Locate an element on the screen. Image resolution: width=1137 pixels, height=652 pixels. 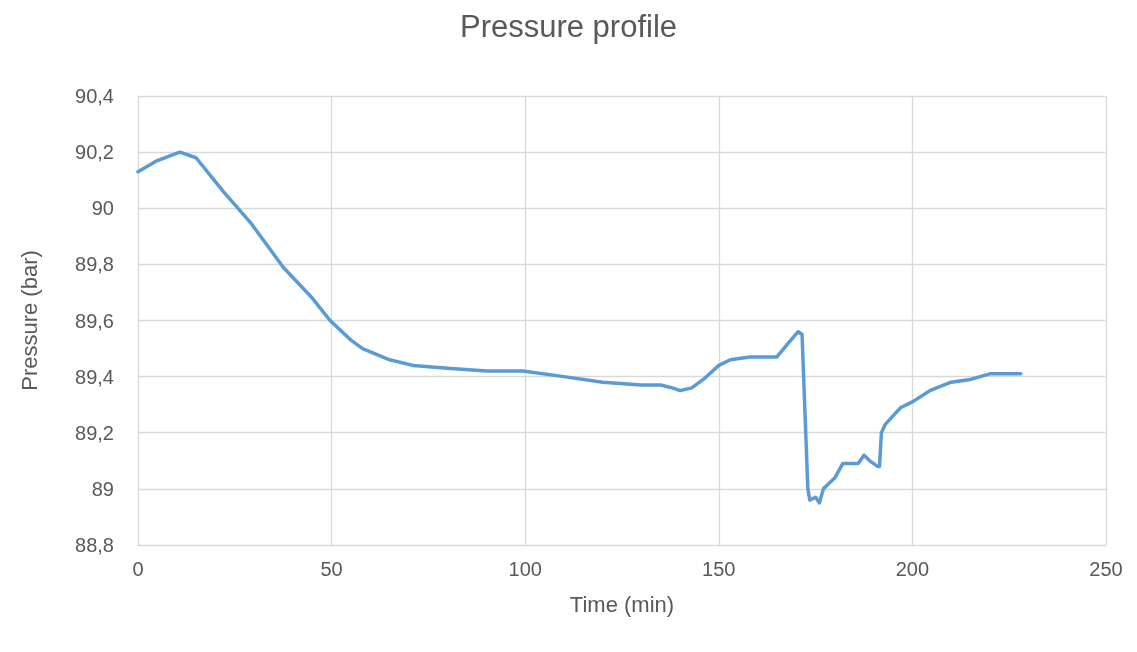
y-tick-label: 90,4 is located at coordinates (94, 96).